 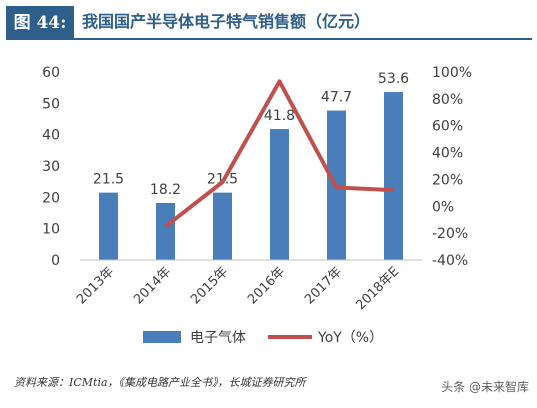 I want to click on title-bar: 我国国产半导体电子特气销售额（亿元）, so click(x=303, y=23).